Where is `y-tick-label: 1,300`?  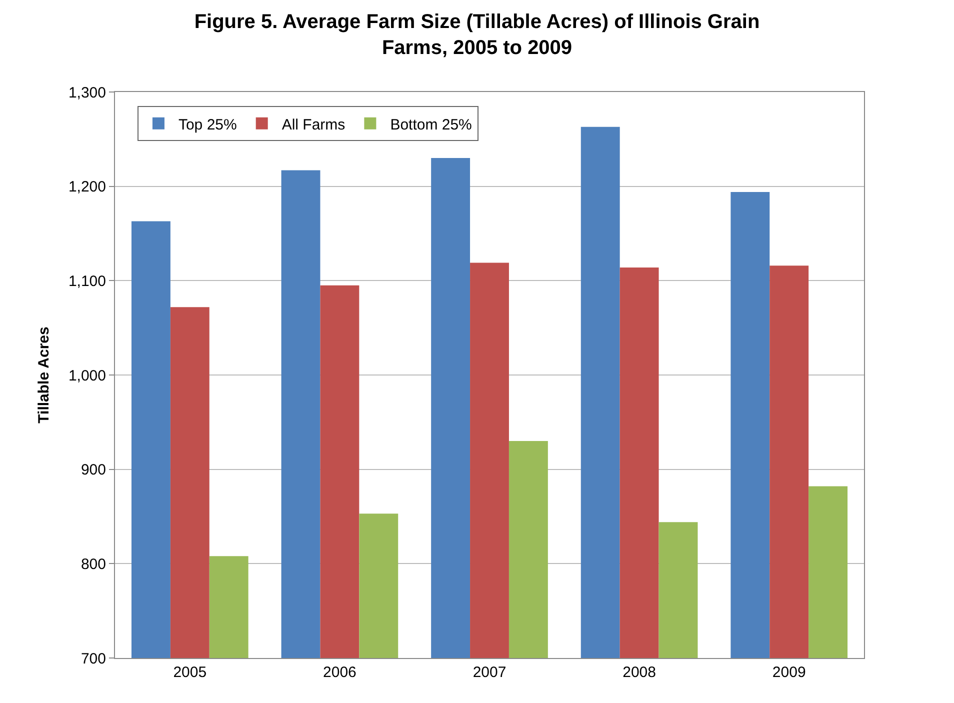
y-tick-label: 1,300 is located at coordinates (87, 93).